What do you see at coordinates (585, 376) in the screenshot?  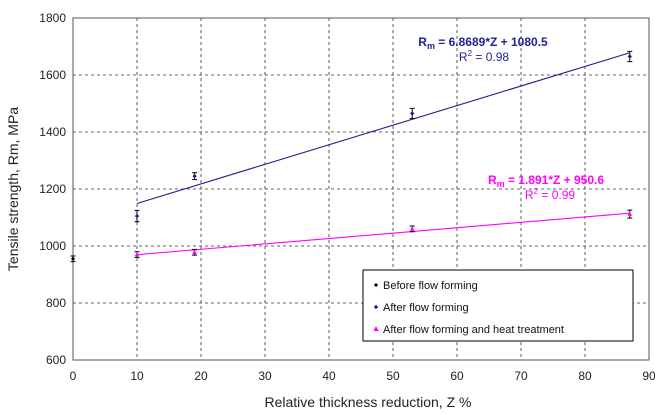 I see `x-tick-label: 80` at bounding box center [585, 376].